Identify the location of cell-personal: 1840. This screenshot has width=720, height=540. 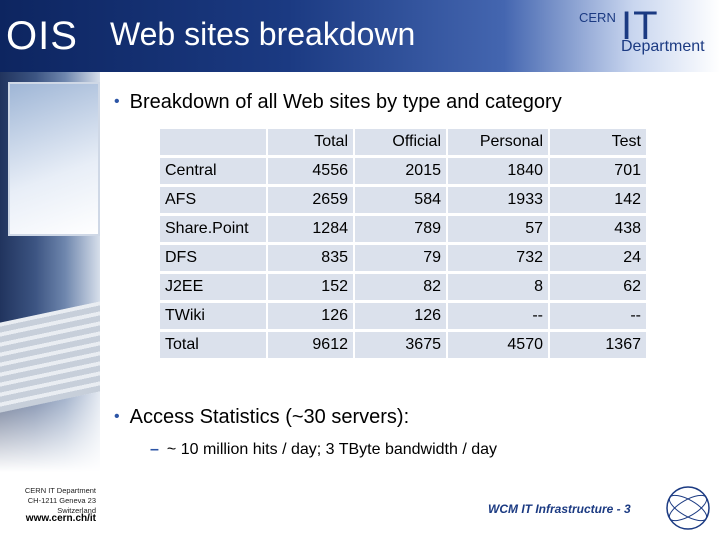
(498, 171).